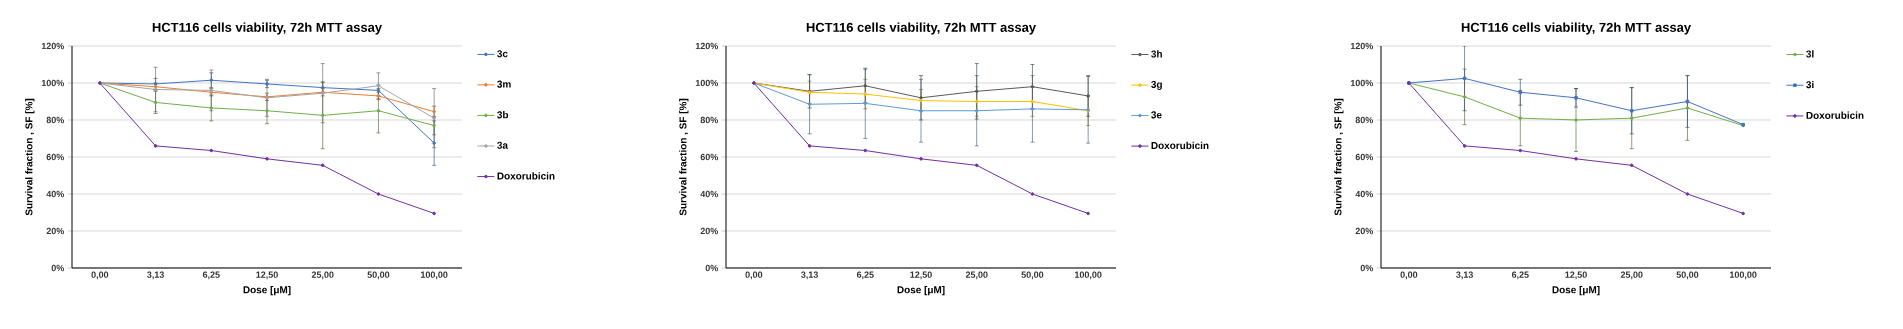 The height and width of the screenshot is (329, 1903). I want to click on legend-label: 3h, so click(1156, 54).